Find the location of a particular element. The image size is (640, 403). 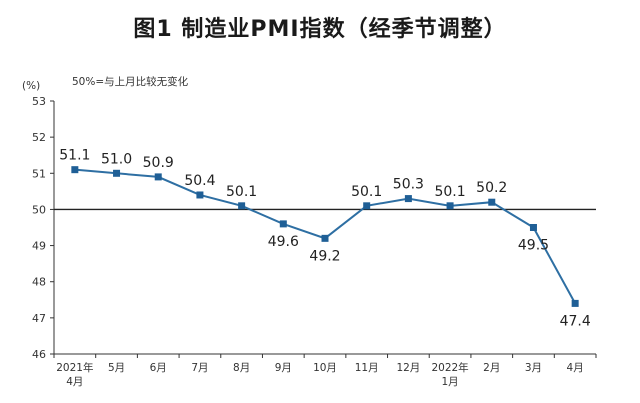

x-tick-label: 5月 is located at coordinates (116, 368).